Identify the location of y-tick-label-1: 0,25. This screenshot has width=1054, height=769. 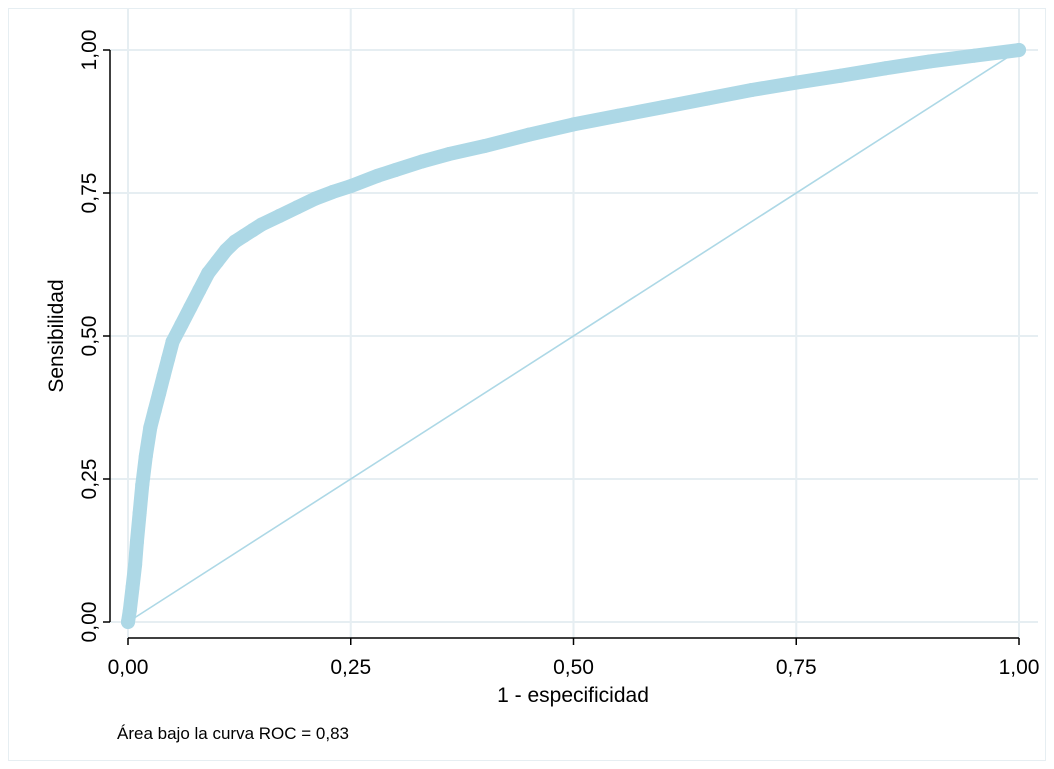
(89, 479).